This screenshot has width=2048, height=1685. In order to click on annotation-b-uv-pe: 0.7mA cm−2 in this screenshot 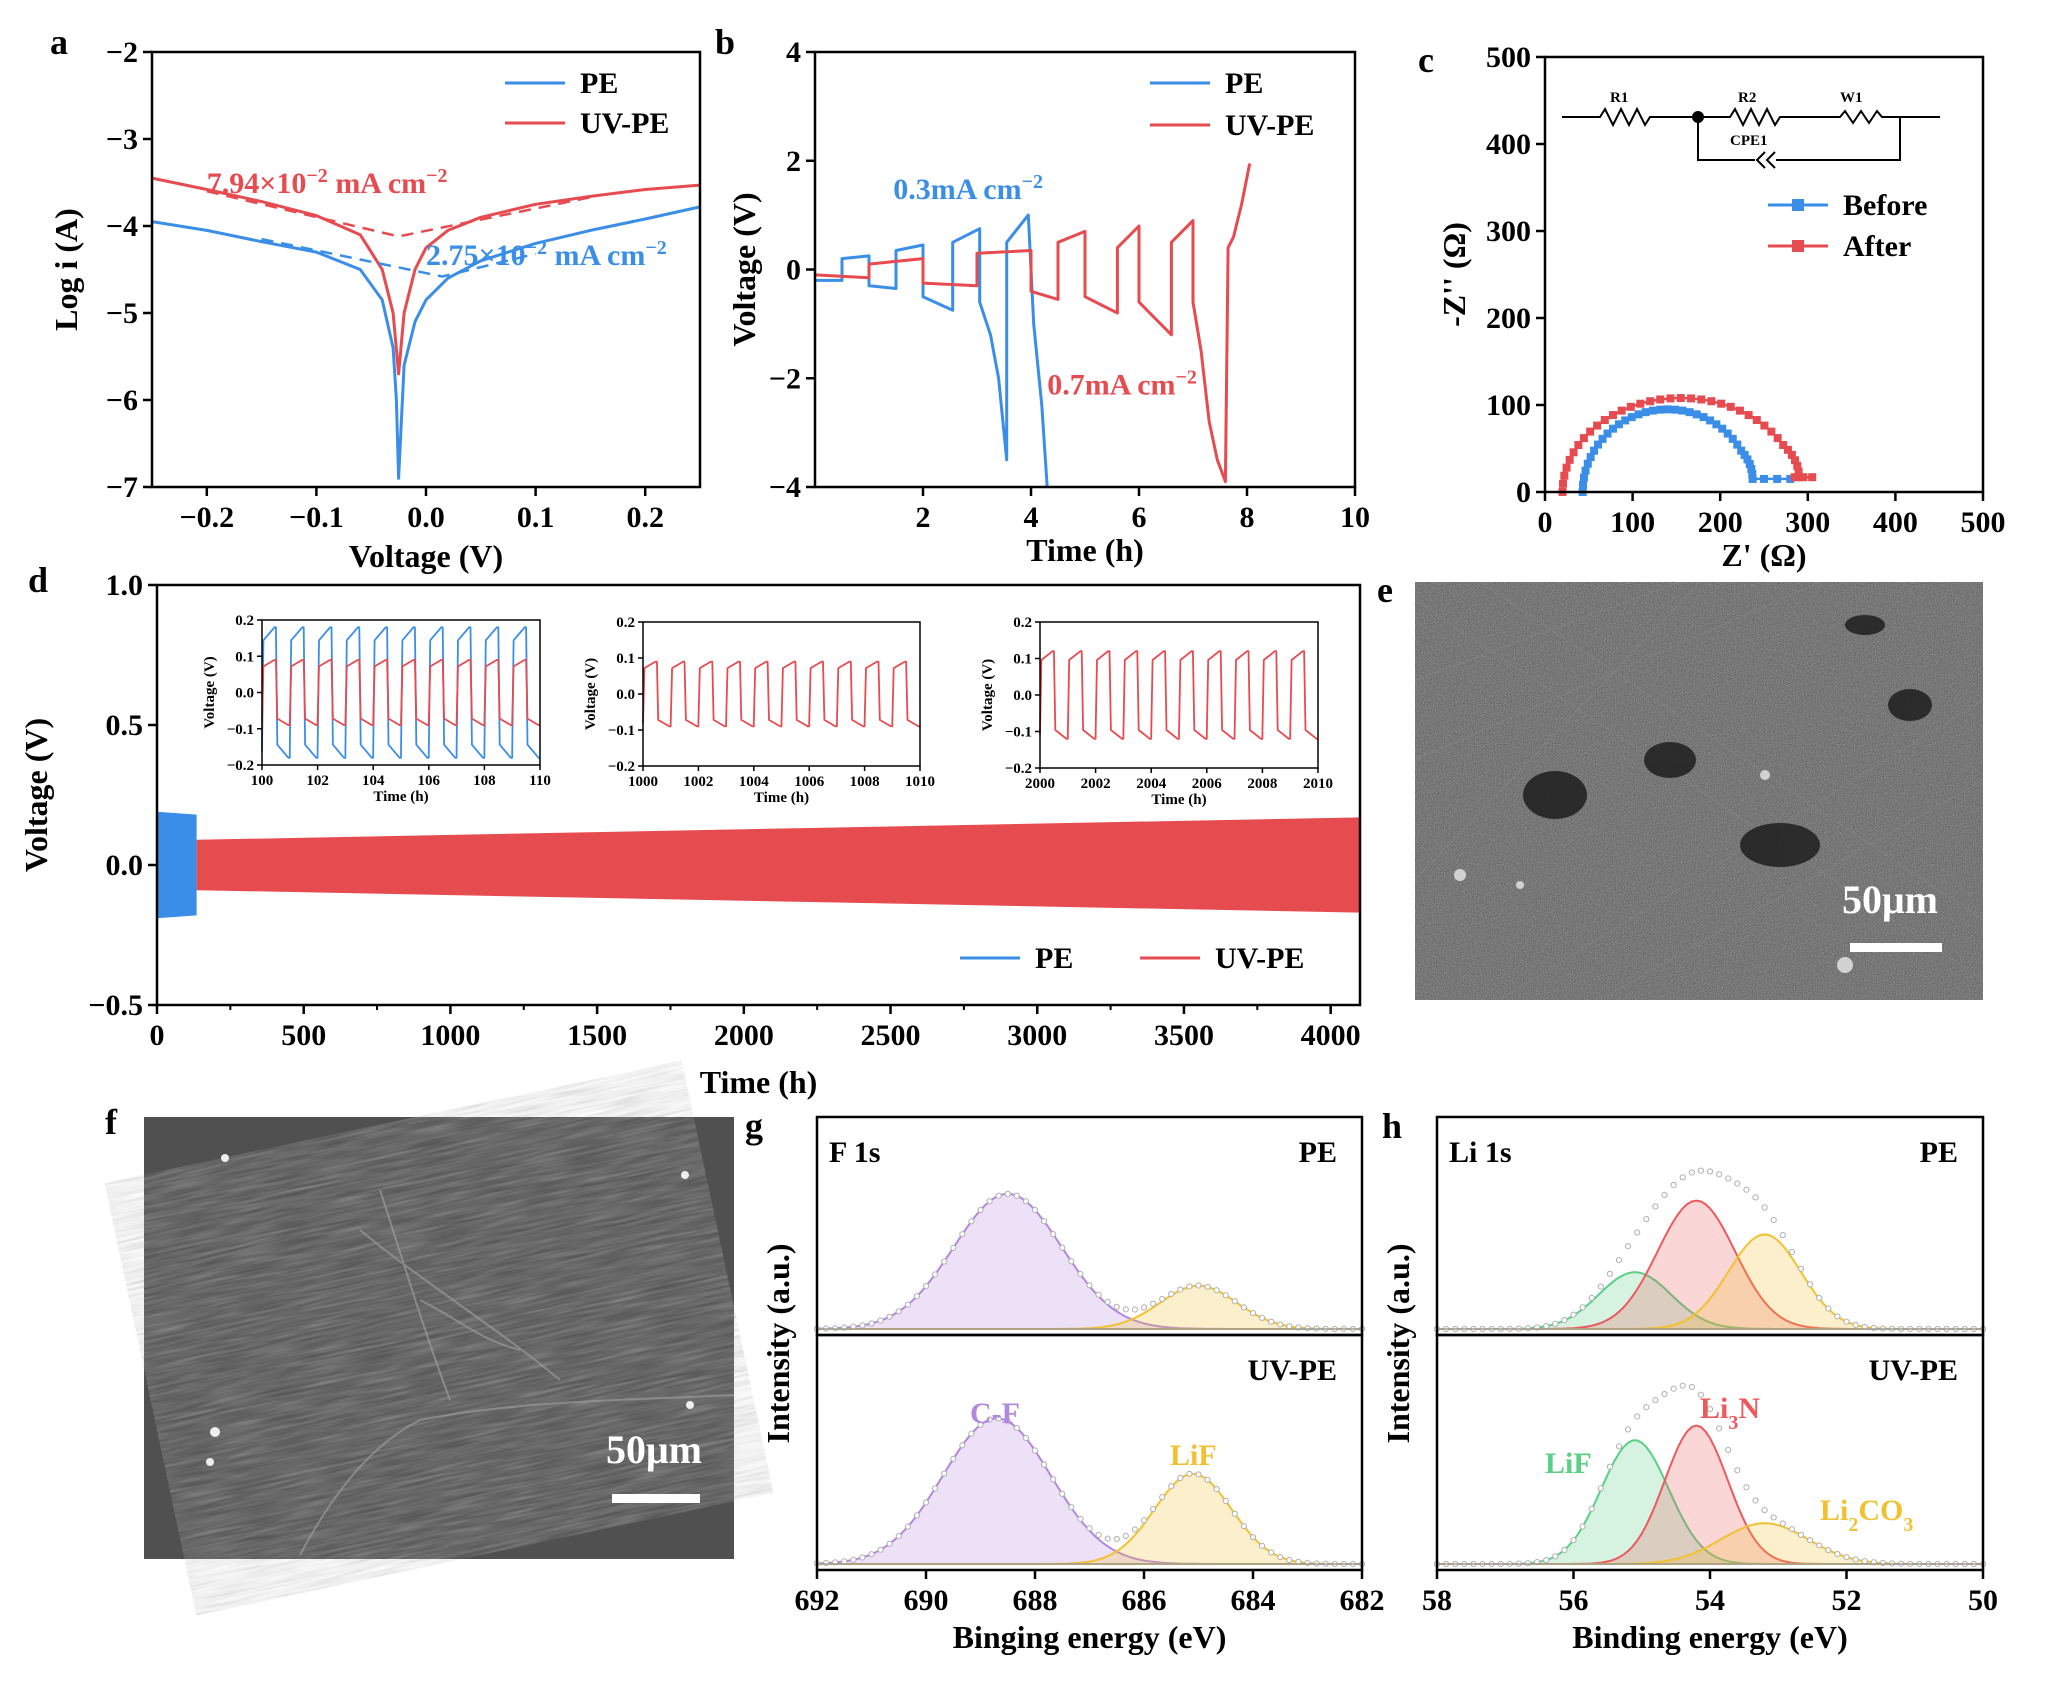, I will do `click(1122, 384)`.